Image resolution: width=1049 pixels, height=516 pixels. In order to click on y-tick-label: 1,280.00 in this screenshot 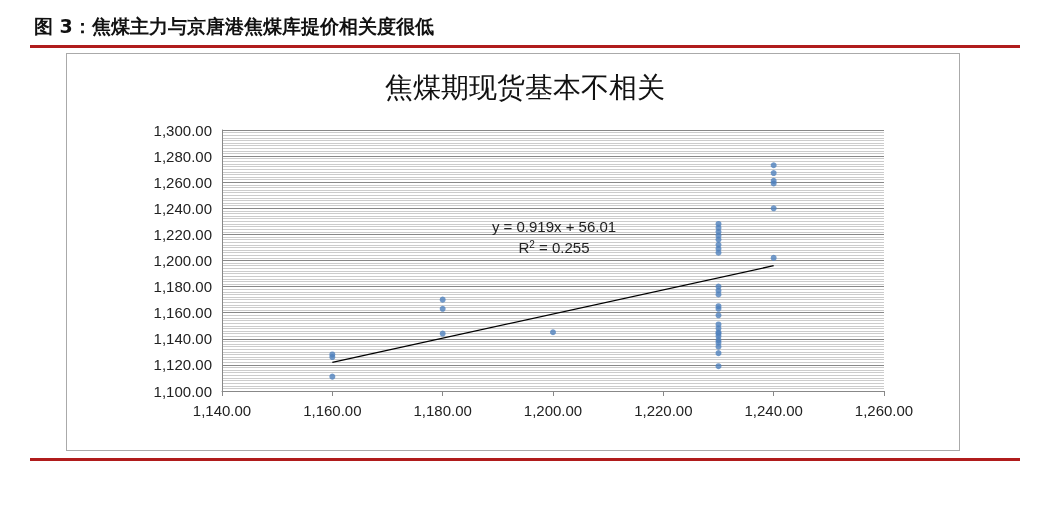, I will do `click(182, 156)`.